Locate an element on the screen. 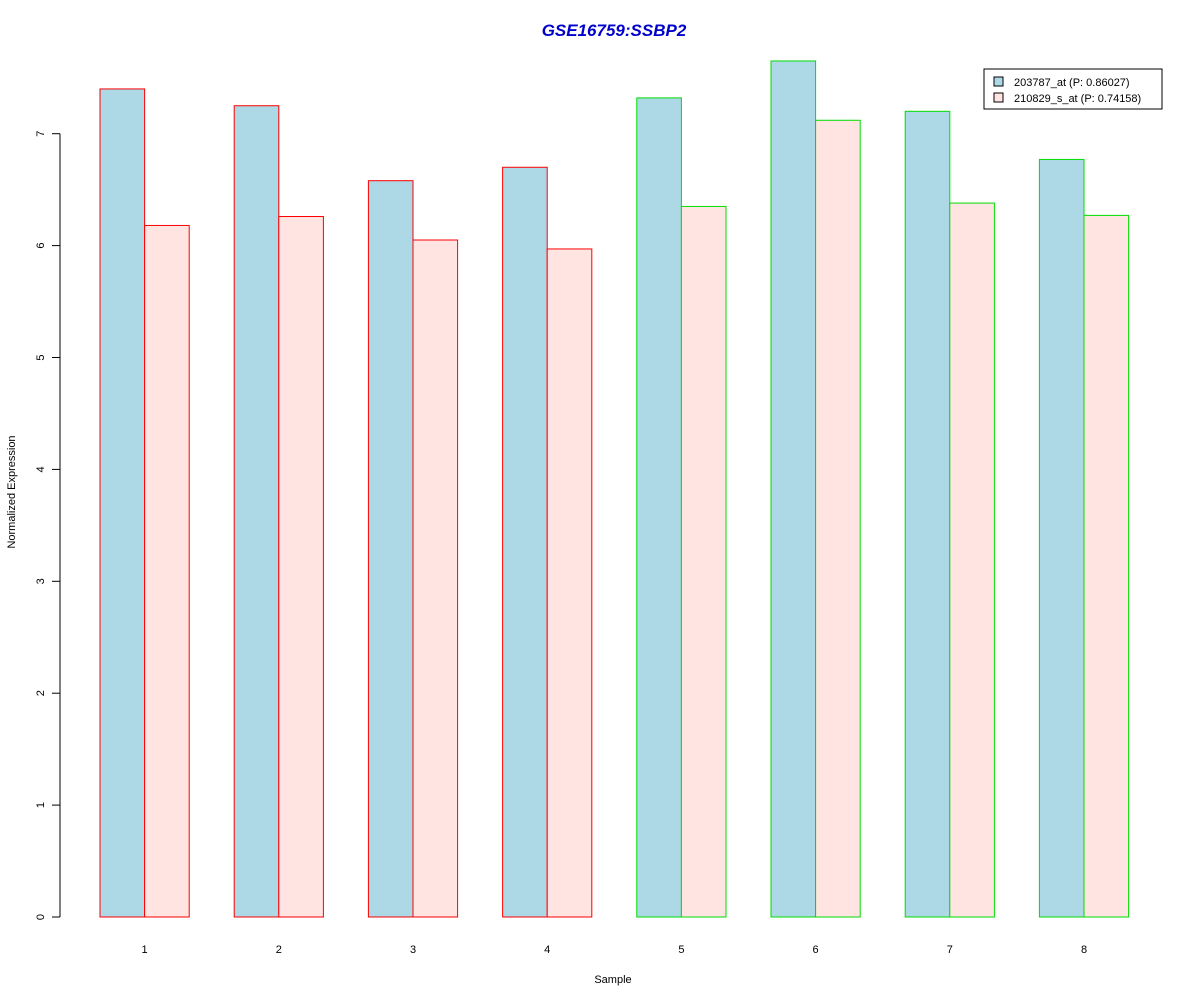 Image resolution: width=1200 pixels, height=1000 pixels. y-axis: 0 1 2 3 4 5 6 7 is located at coordinates (48, 525).